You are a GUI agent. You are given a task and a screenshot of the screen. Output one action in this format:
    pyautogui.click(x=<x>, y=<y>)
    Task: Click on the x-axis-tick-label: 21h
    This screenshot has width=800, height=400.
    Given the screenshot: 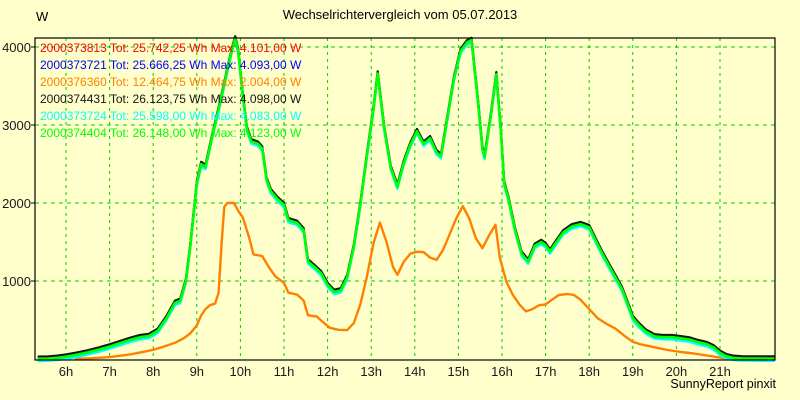 What is the action you would take?
    pyautogui.click(x=720, y=371)
    